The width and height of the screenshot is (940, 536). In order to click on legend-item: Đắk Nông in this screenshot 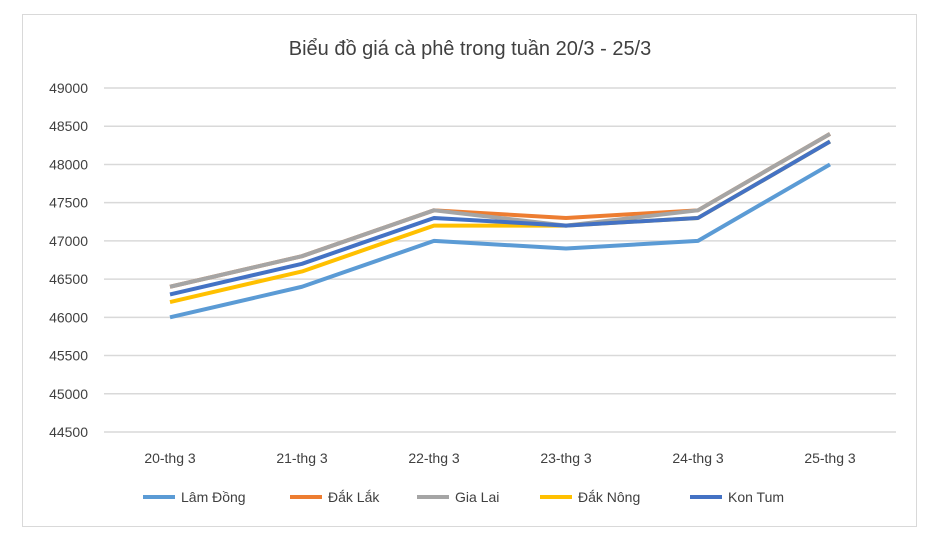, I will do `click(590, 497)`.